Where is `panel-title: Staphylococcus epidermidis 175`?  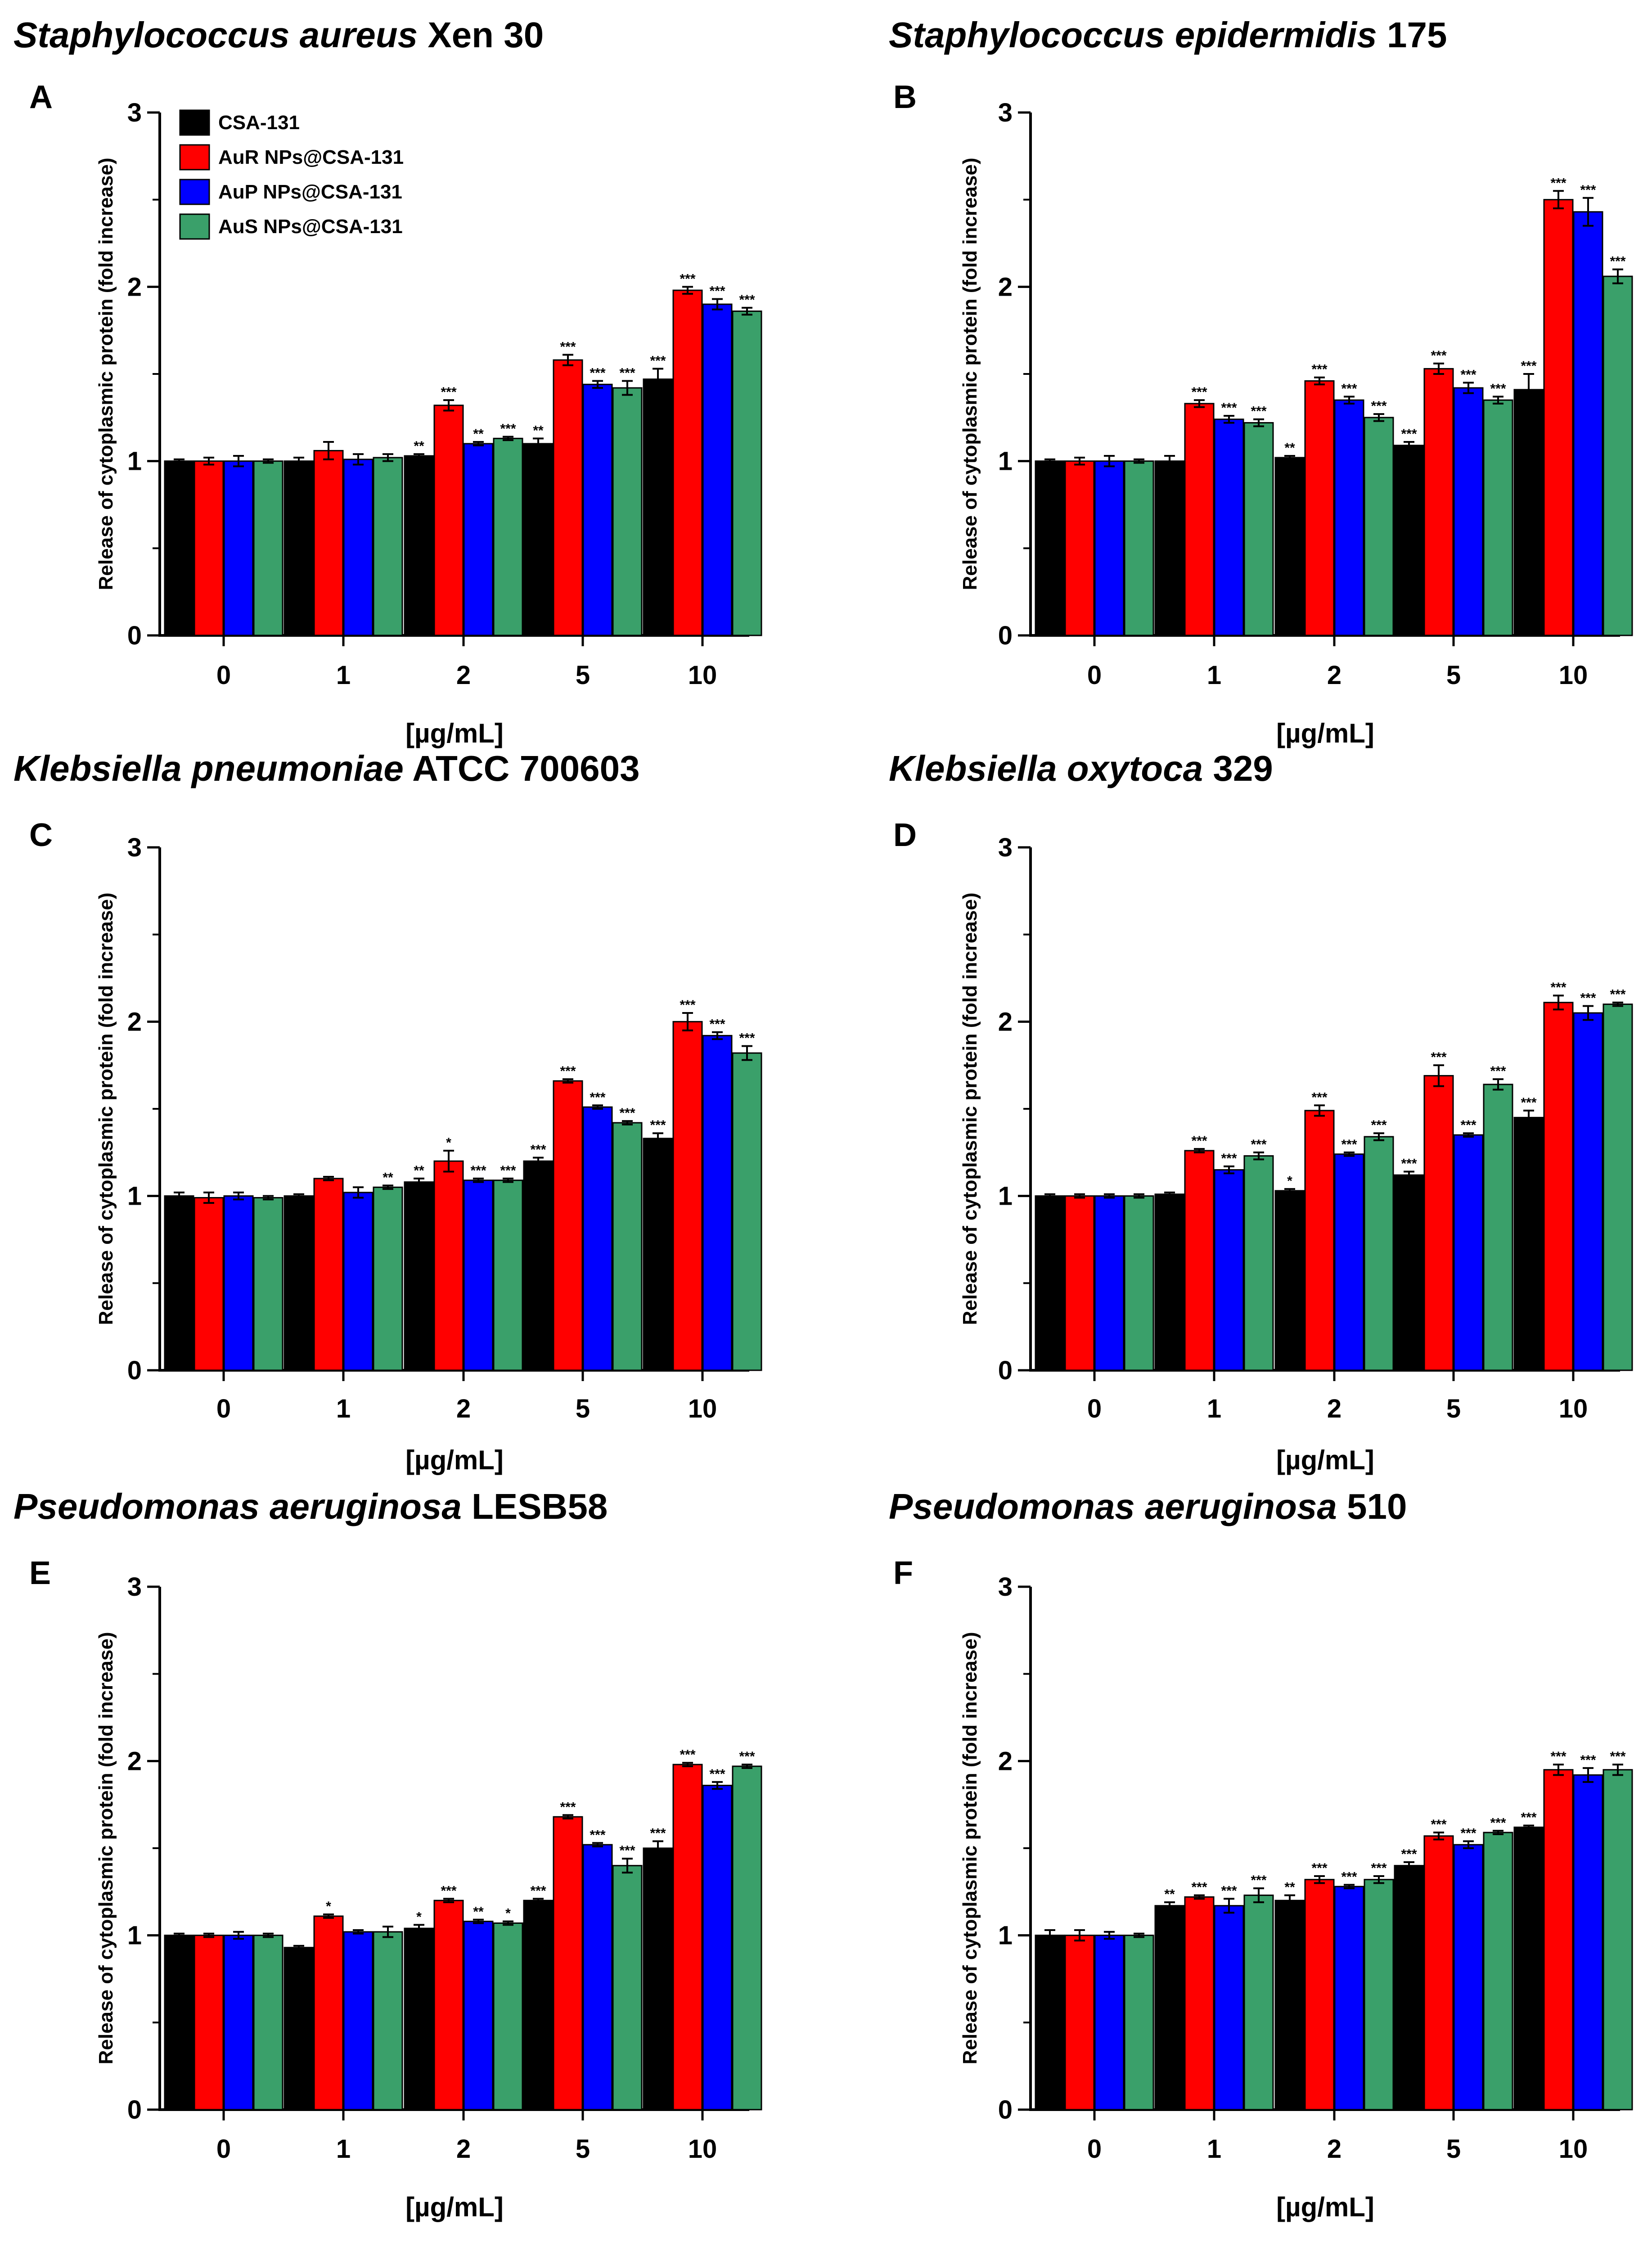 panel-title: Staphylococcus epidermidis 175 is located at coordinates (1168, 35).